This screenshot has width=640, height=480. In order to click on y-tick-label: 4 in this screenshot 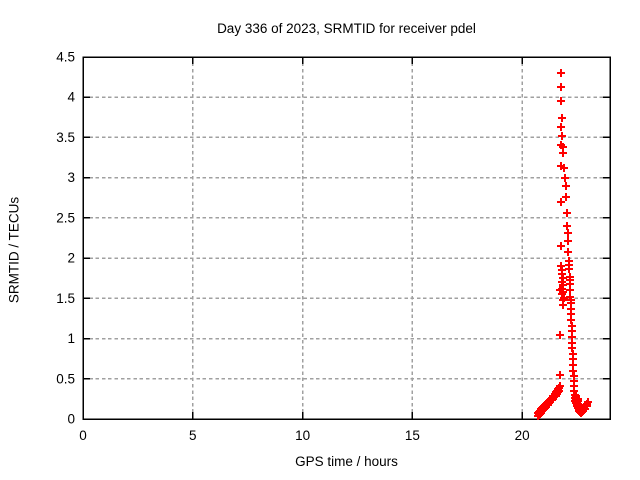, I will do `click(71, 97)`.